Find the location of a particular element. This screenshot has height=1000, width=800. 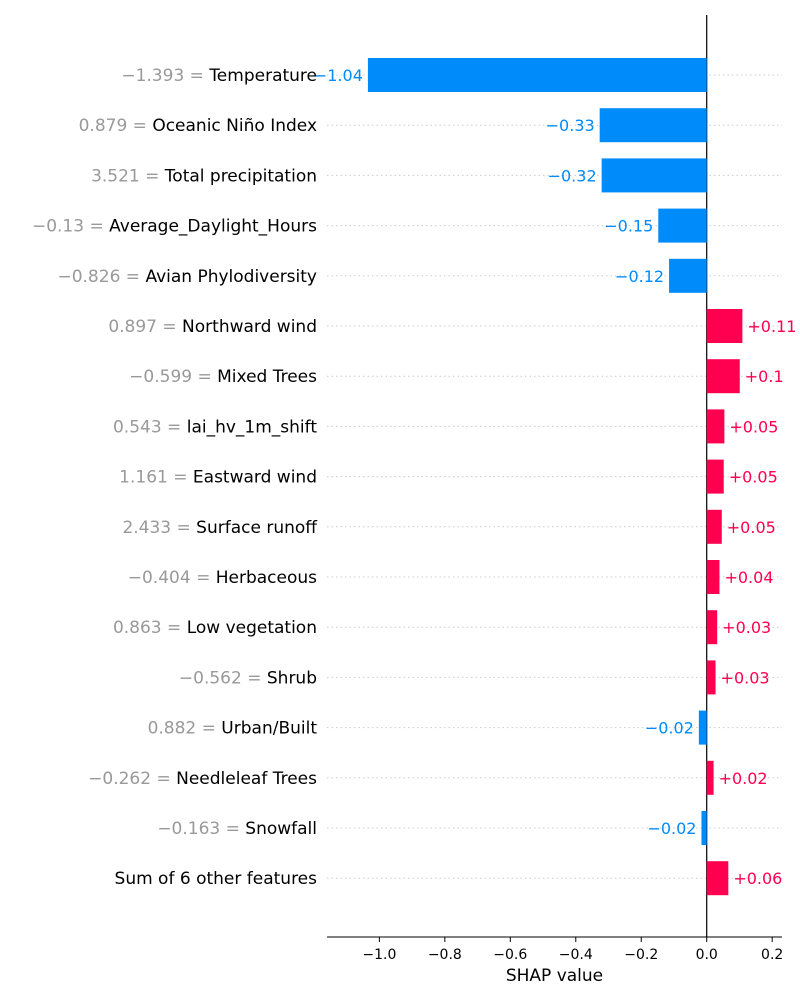

feature-value: 3.521 = is located at coordinates (128, 176).